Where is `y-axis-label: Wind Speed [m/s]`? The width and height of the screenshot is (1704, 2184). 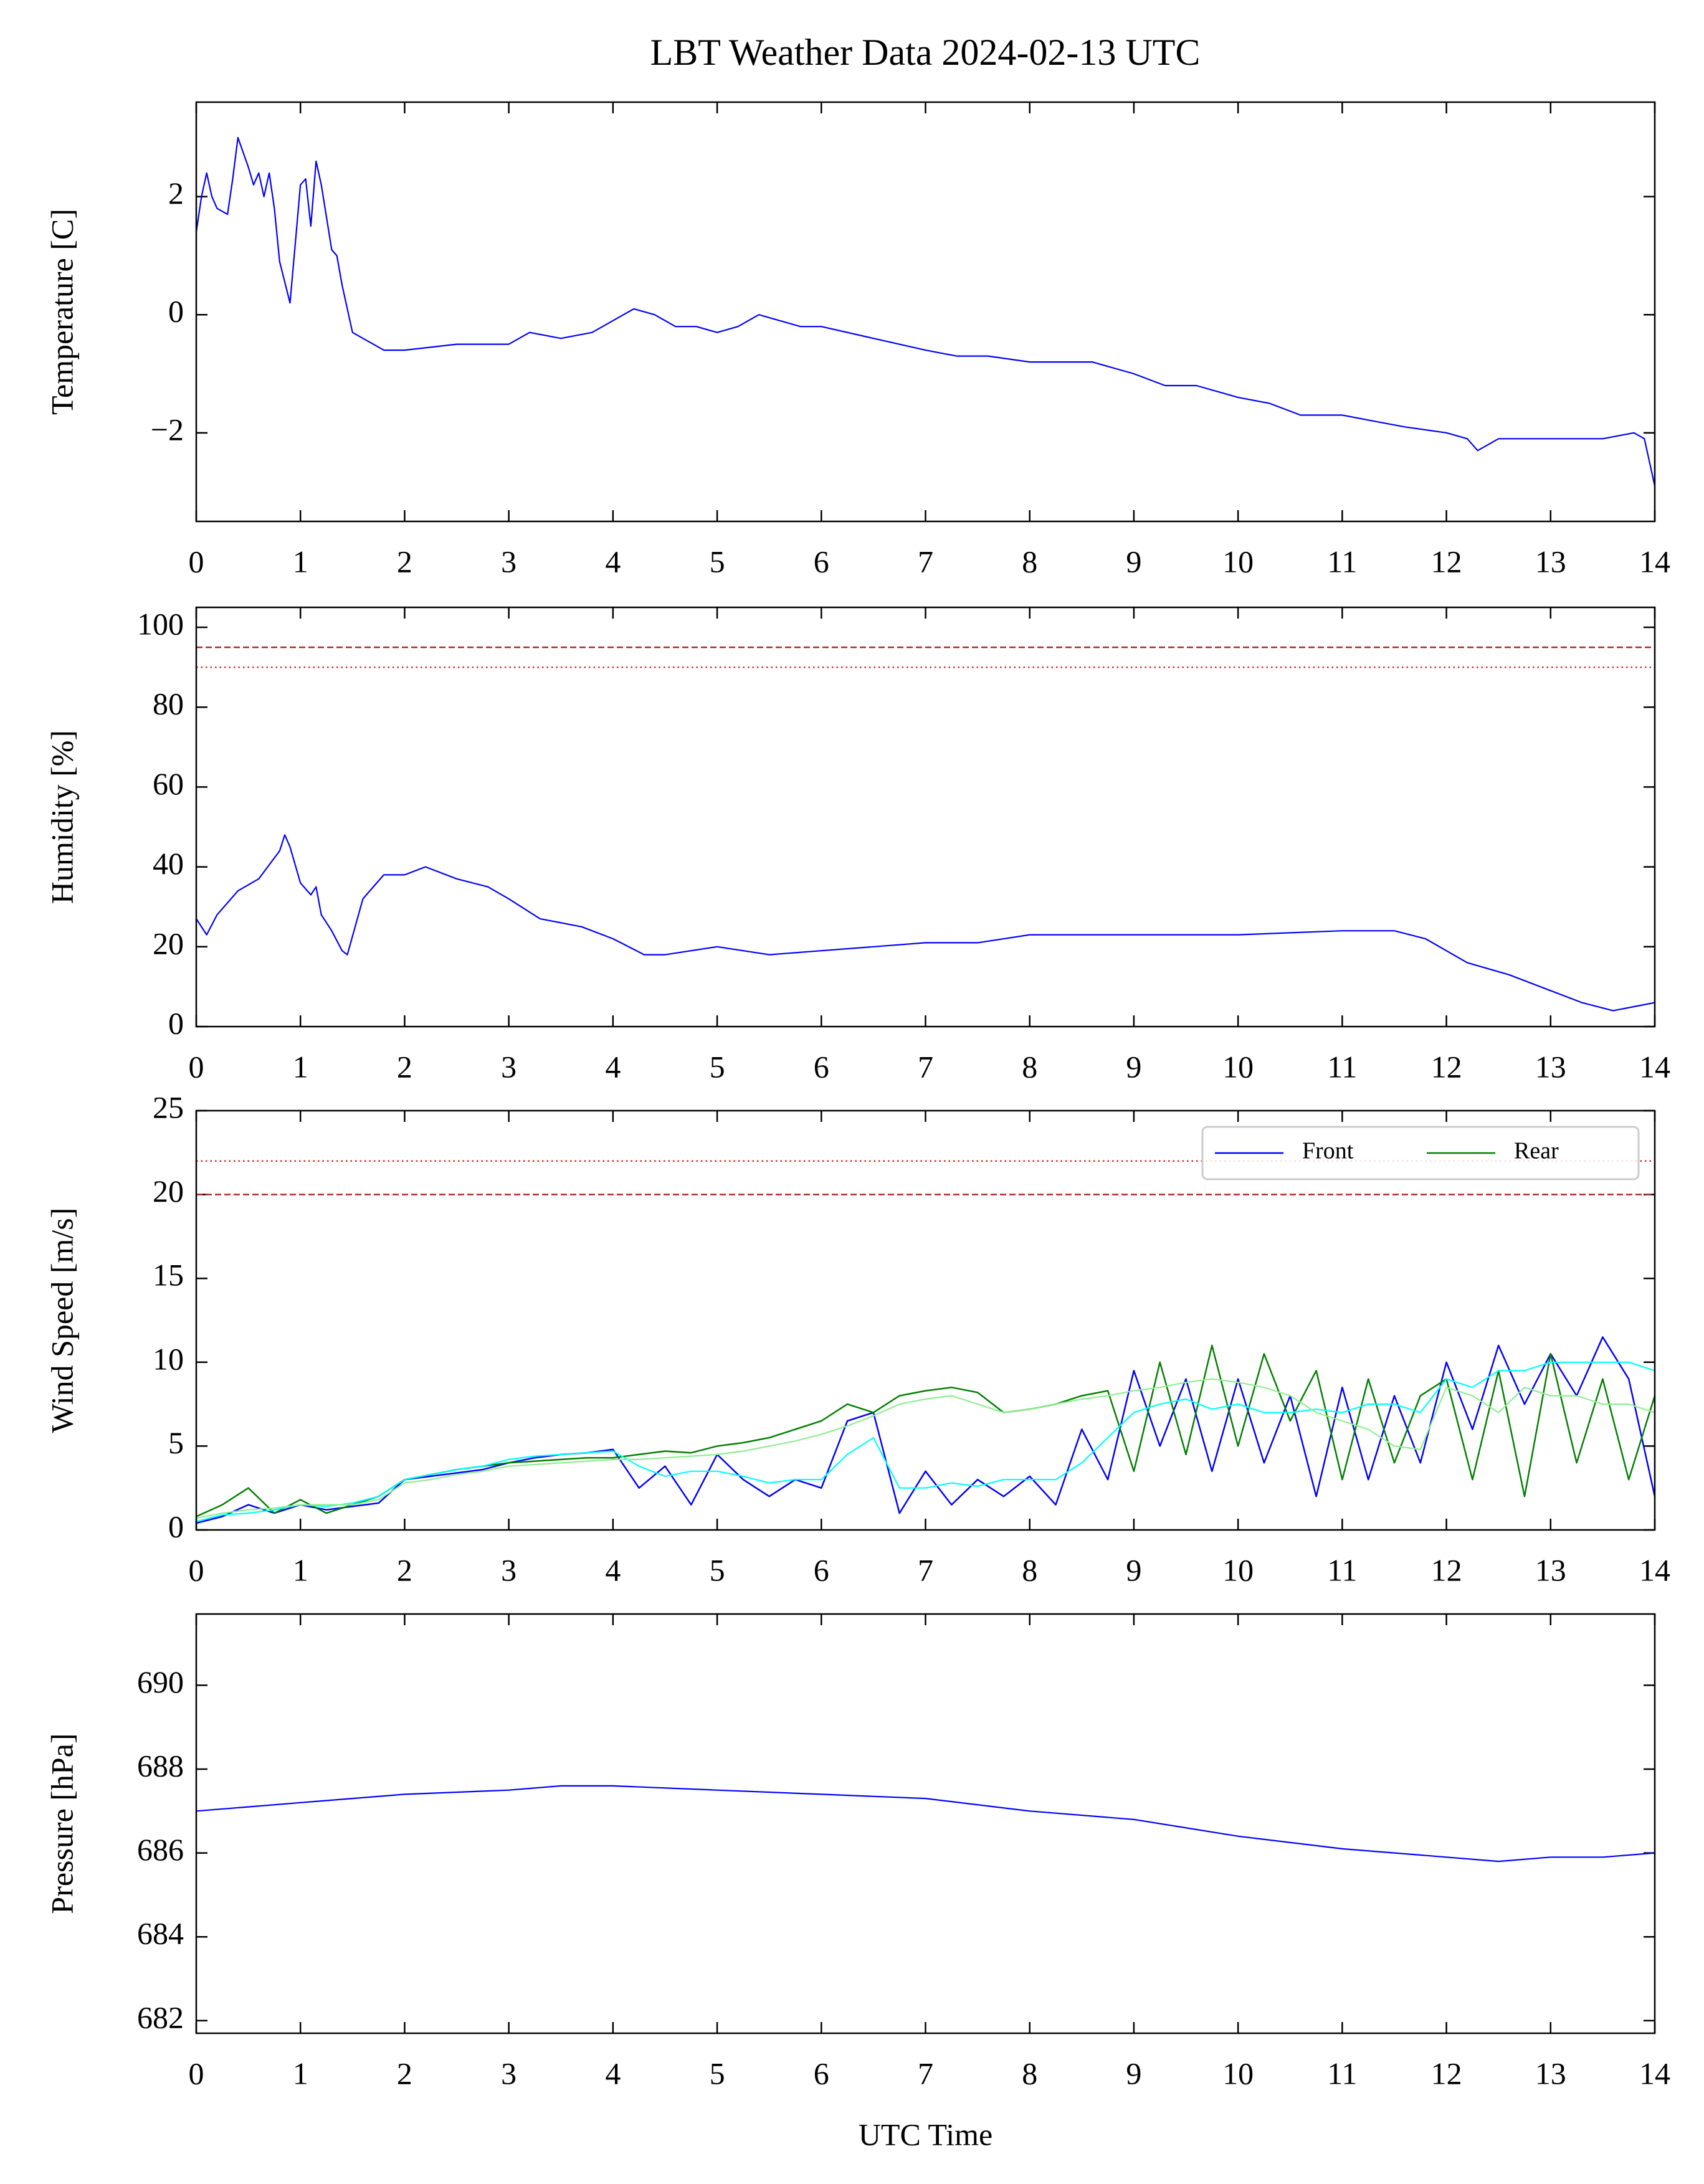
y-axis-label: Wind Speed [m/s] is located at coordinates (61, 1320).